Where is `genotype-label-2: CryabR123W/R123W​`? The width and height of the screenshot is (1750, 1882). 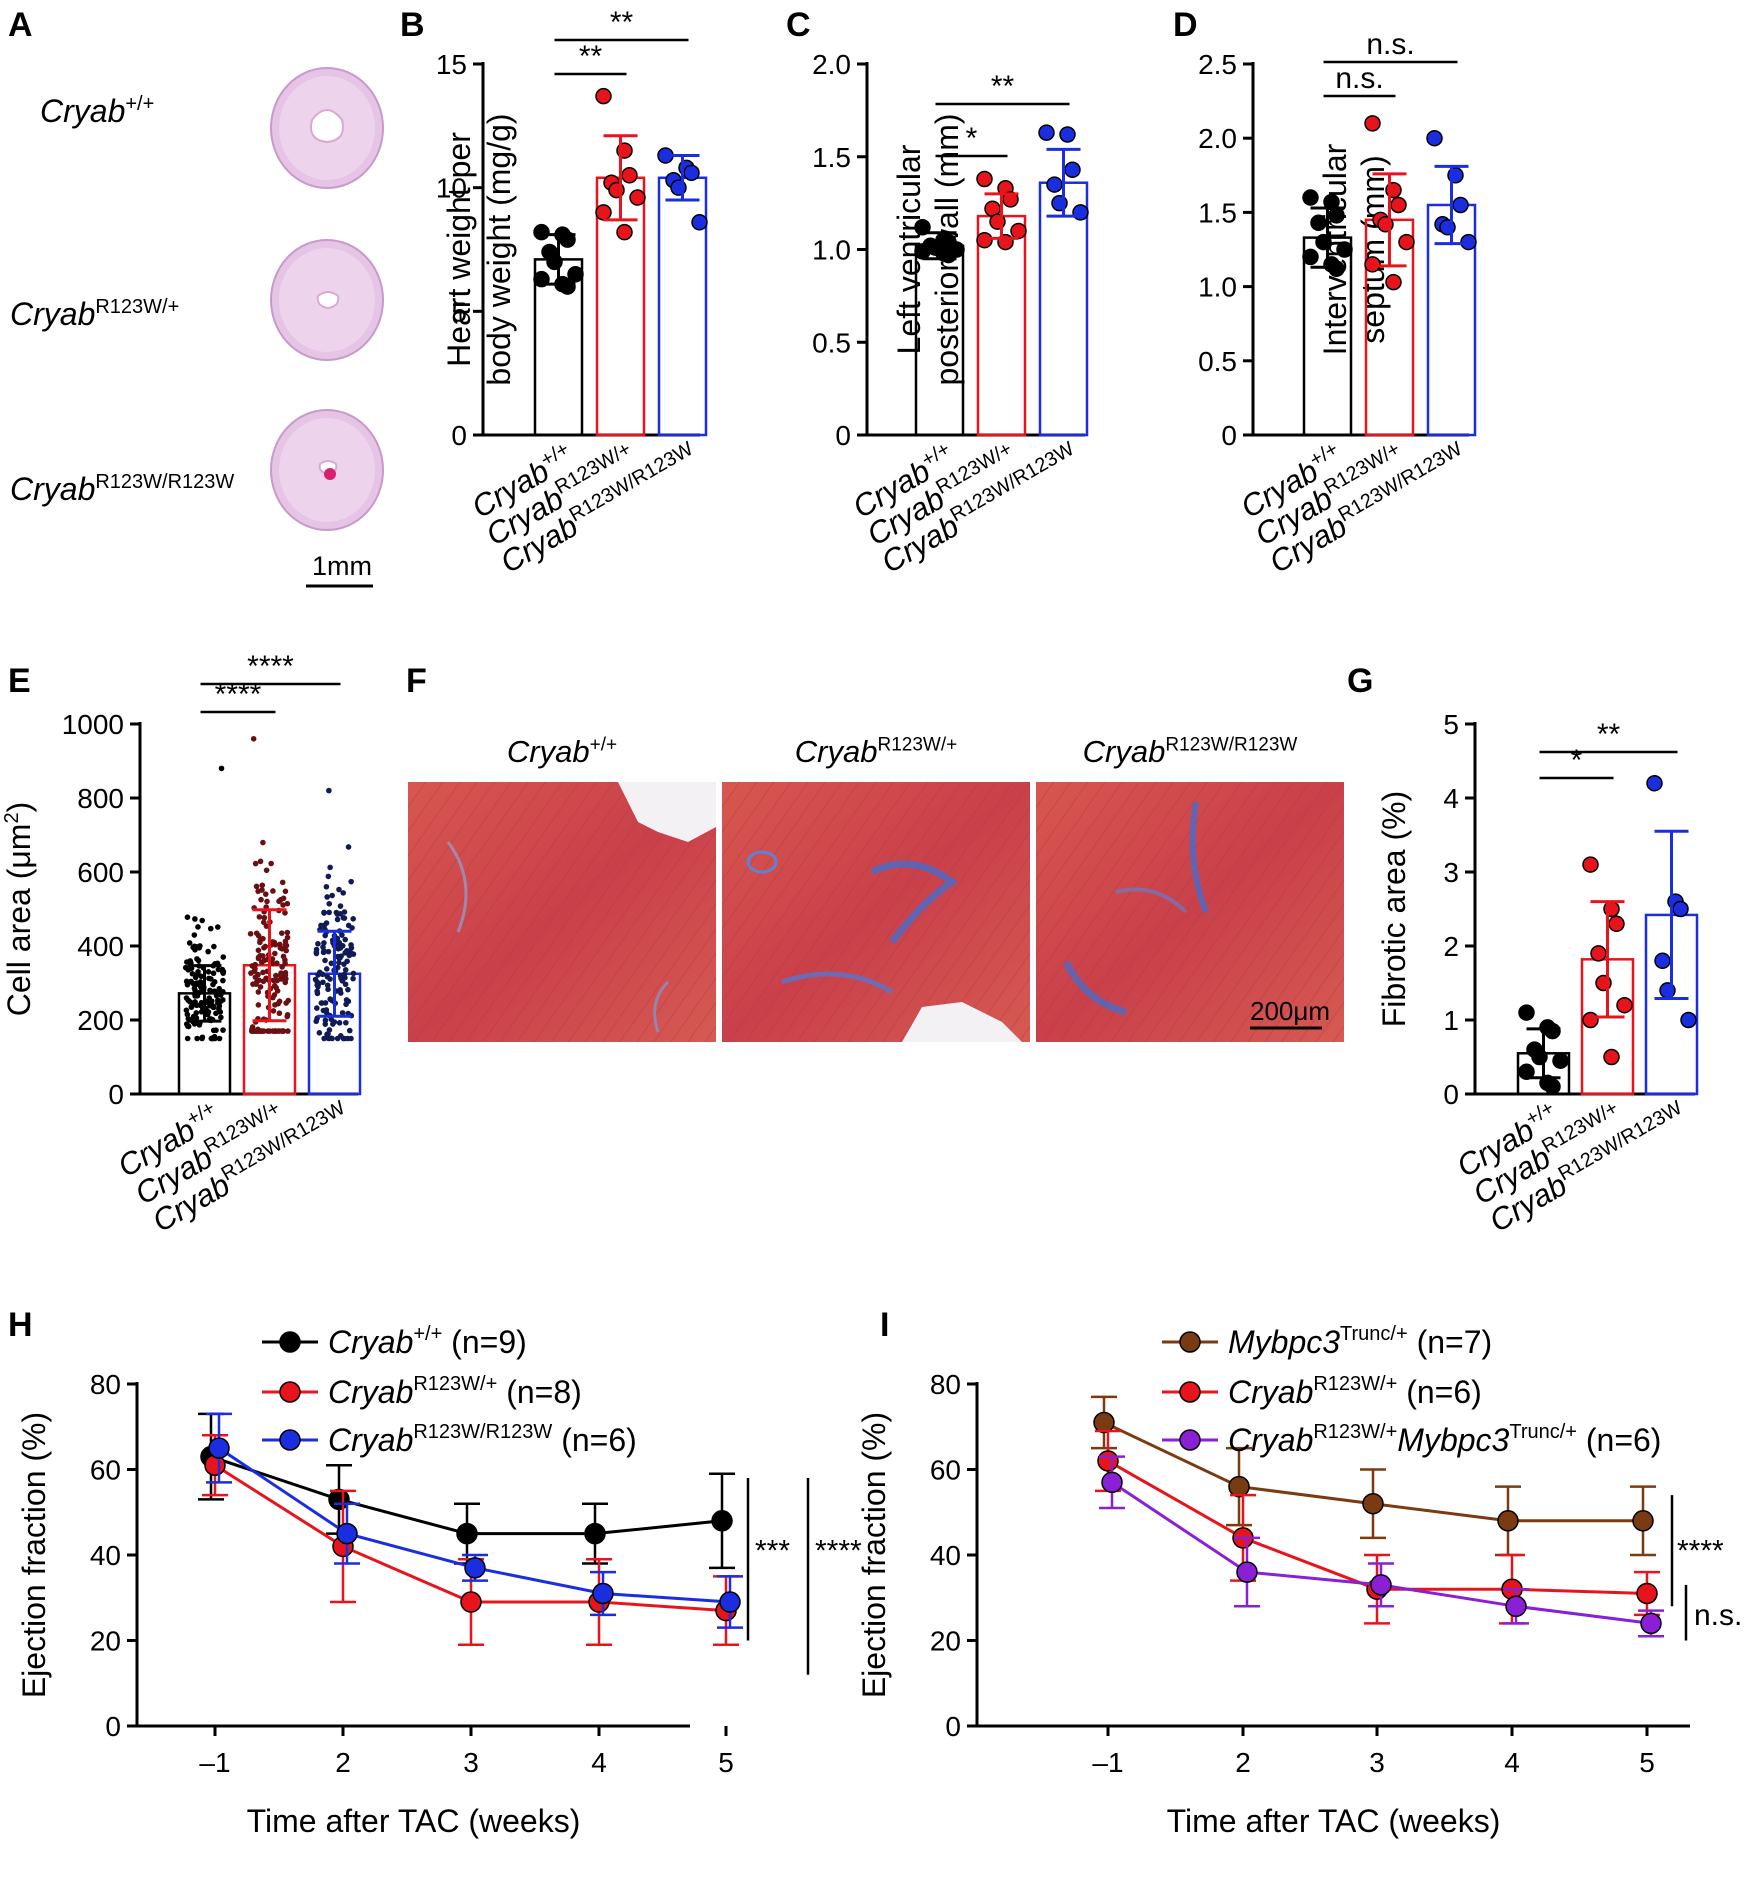 genotype-label-2: CryabR123W/R123W​ is located at coordinates (122, 489).